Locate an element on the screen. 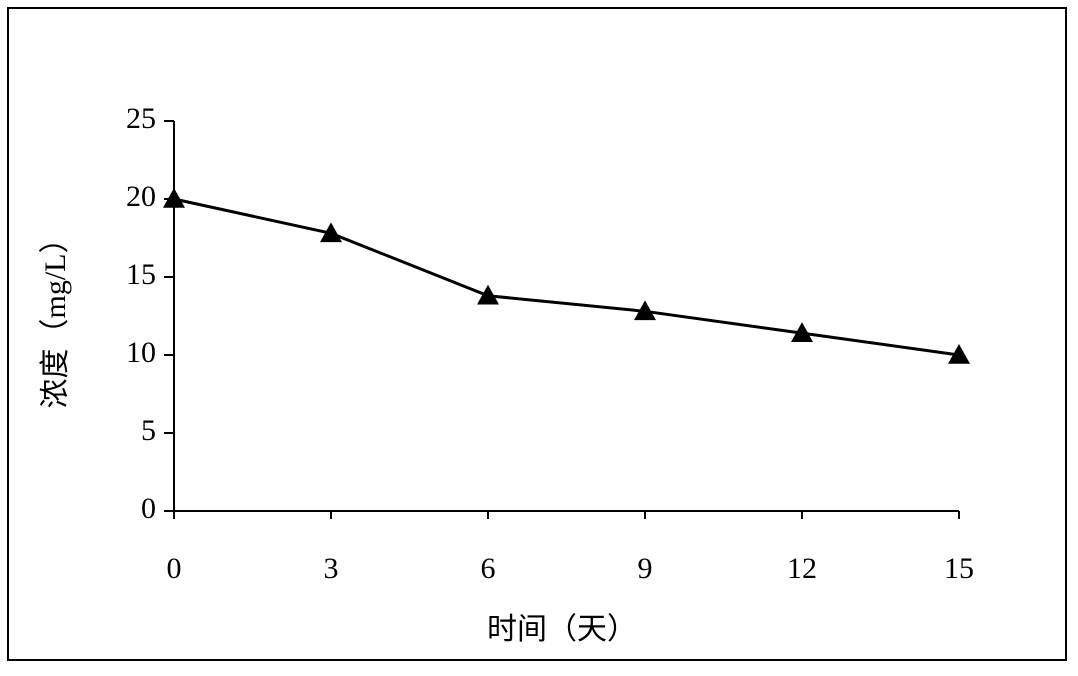 This screenshot has height=676, width=1078. x-axis-title: 时间（天） is located at coordinates (562, 629).